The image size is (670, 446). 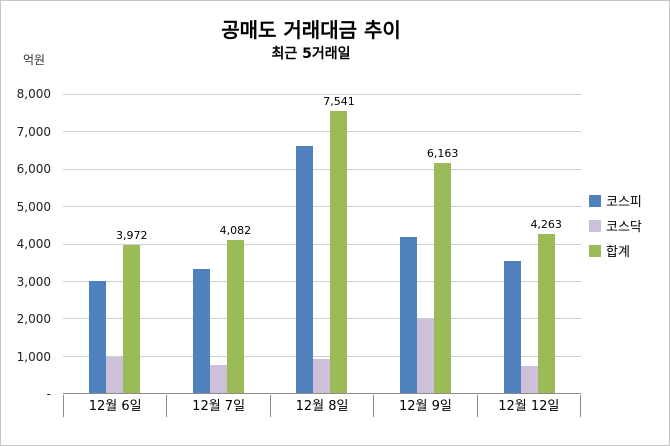 What do you see at coordinates (311, 30) in the screenshot?
I see `chart-title: 공매도 거래대금 추이` at bounding box center [311, 30].